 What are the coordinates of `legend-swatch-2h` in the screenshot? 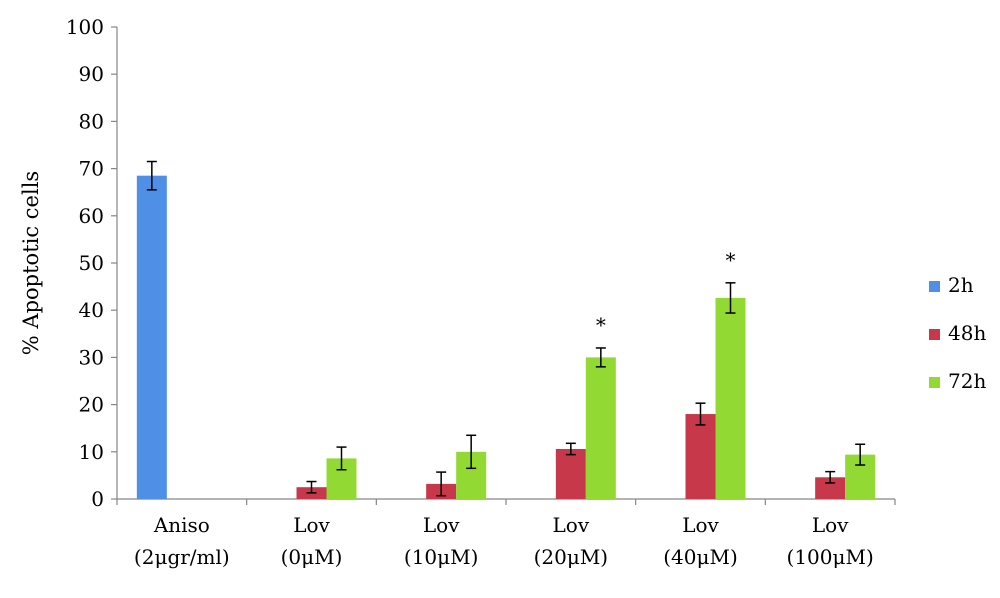 It's located at (934, 286).